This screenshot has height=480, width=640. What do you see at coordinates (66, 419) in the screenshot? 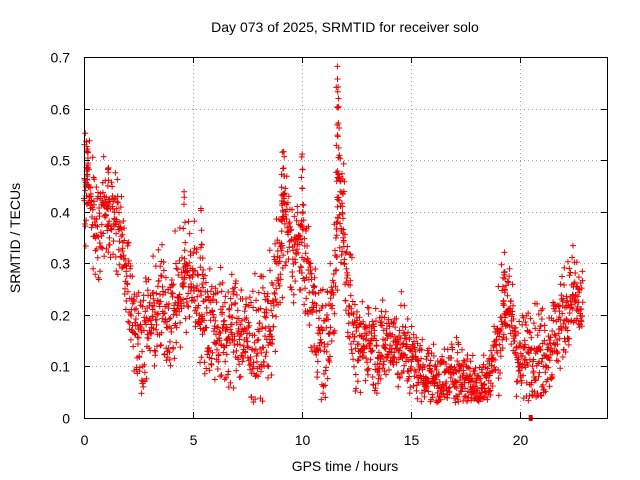
I see `y-tick-label: 0` at bounding box center [66, 419].